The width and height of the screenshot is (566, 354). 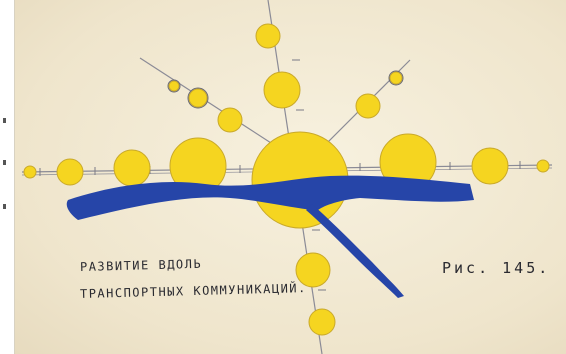 I want to click on left-page-edge, so click(x=7, y=177).